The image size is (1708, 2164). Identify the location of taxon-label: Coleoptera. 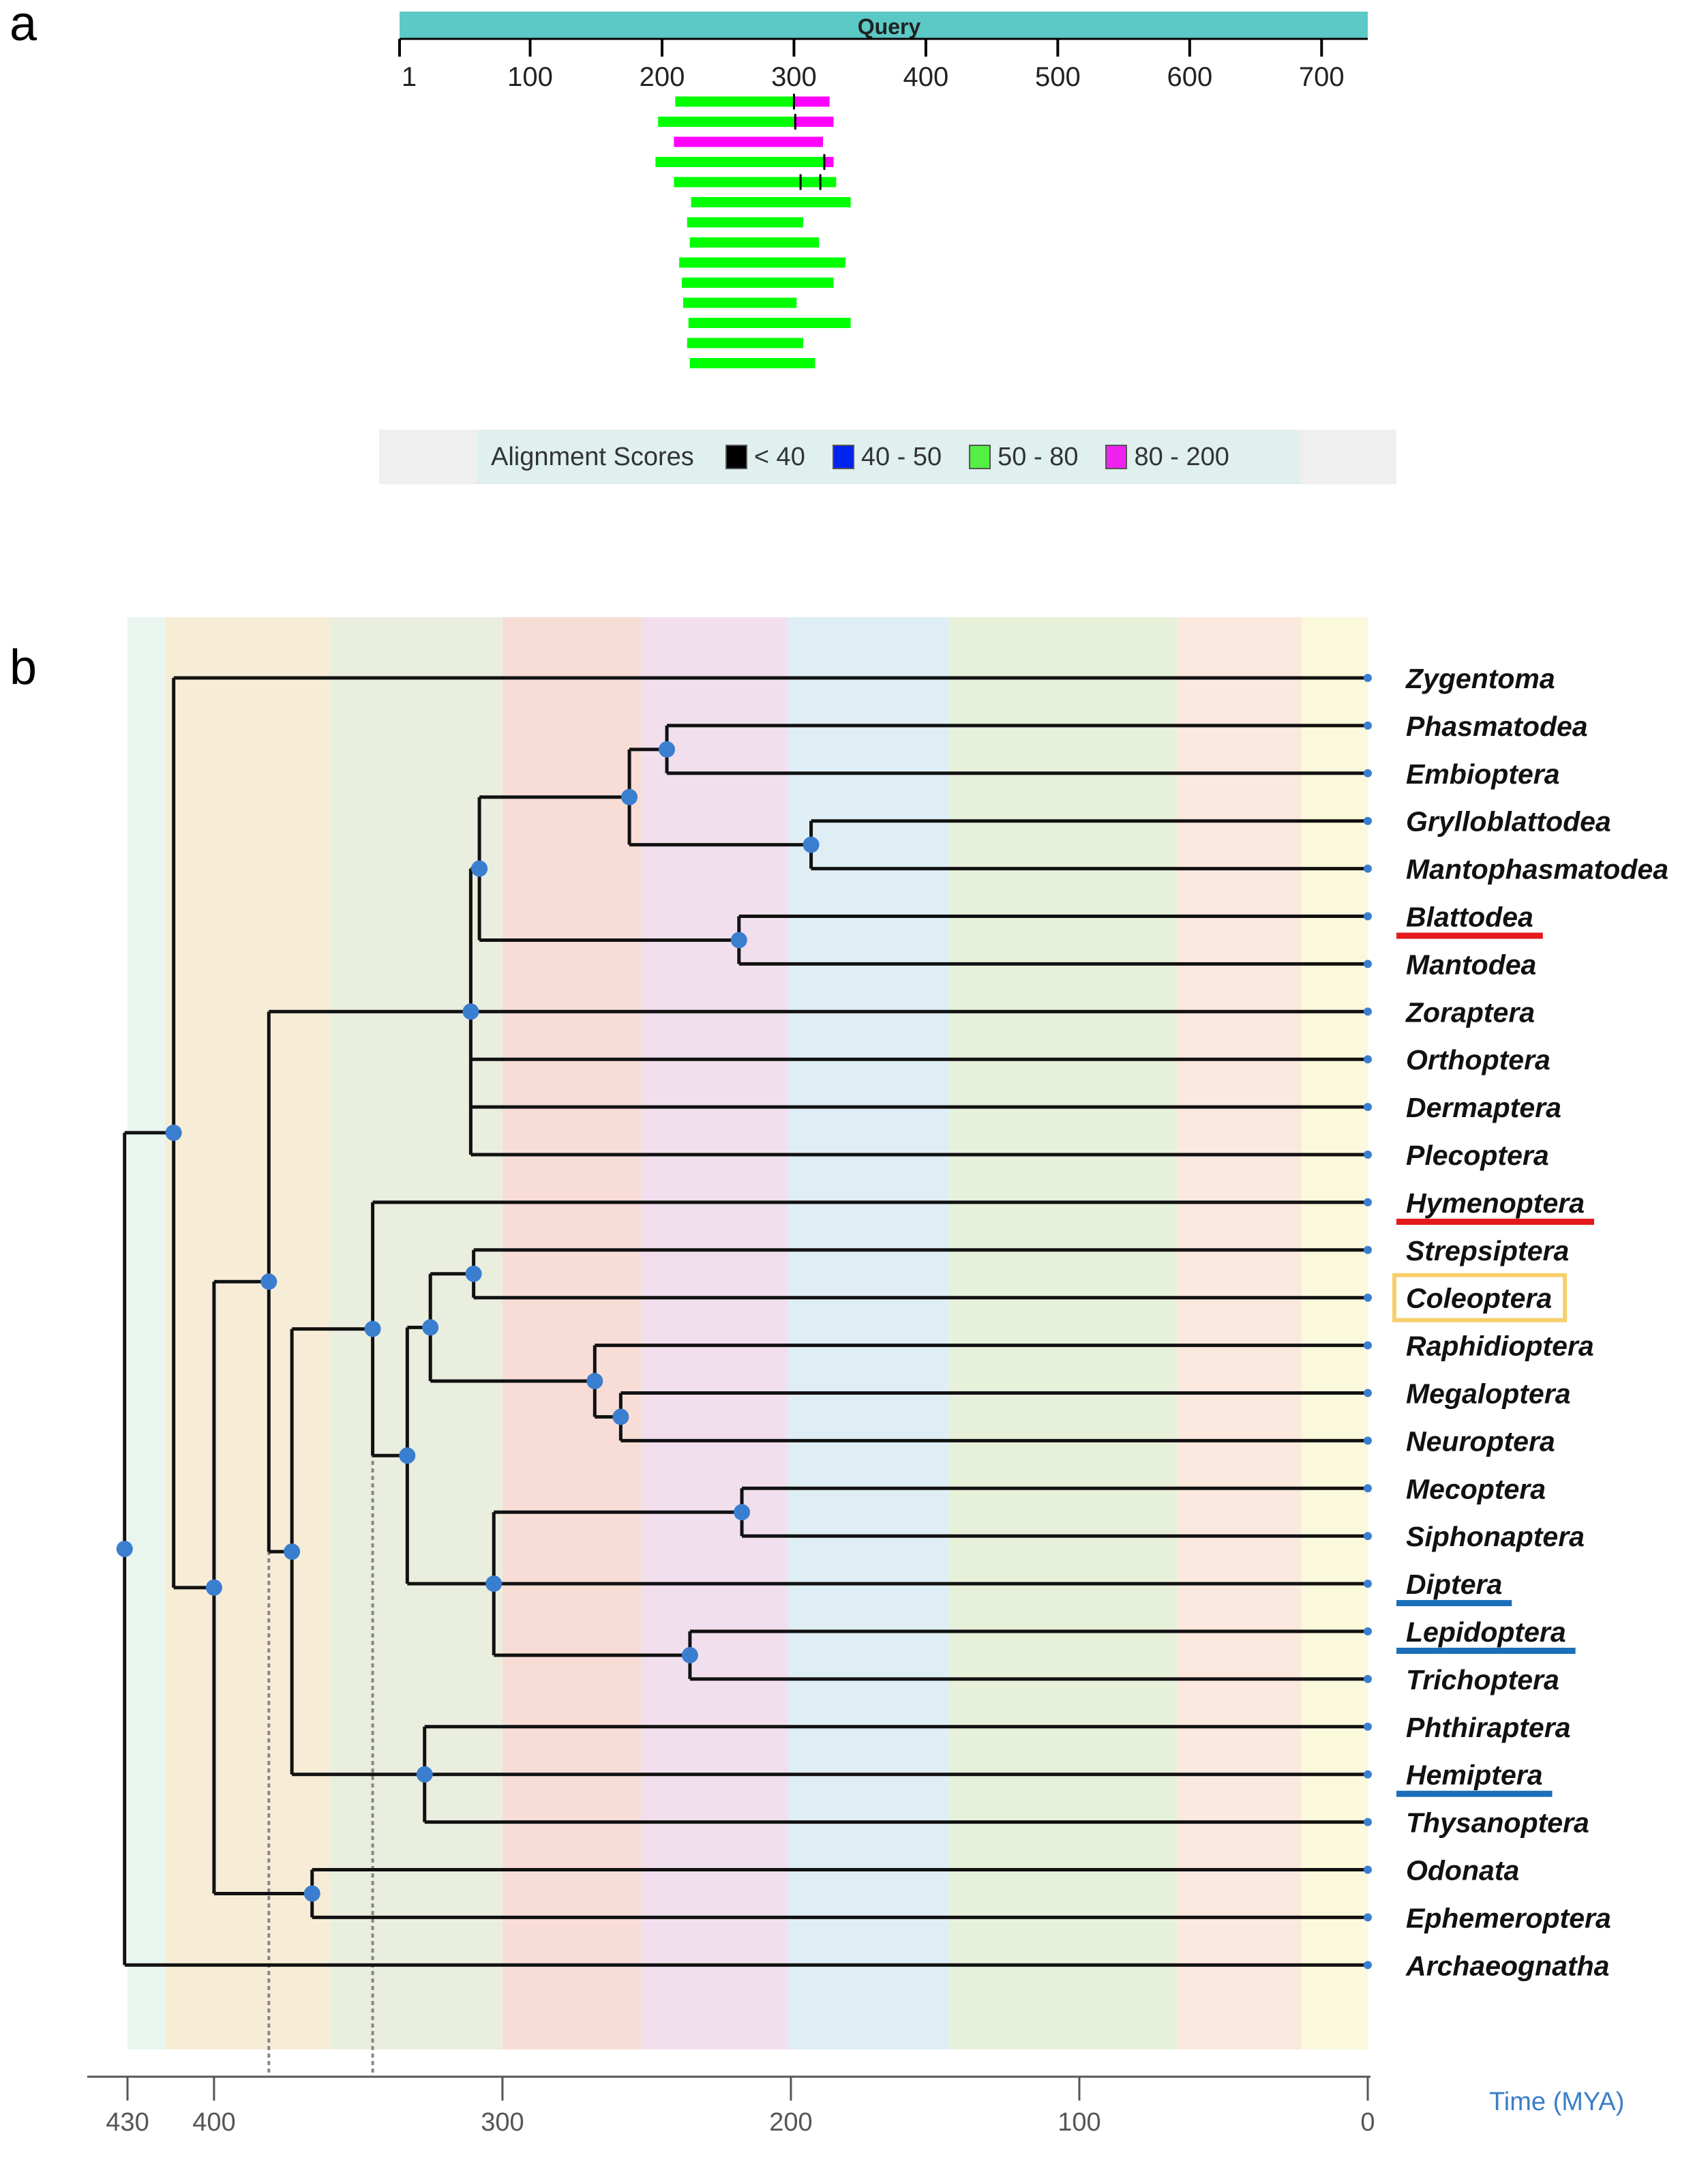
(1479, 1298).